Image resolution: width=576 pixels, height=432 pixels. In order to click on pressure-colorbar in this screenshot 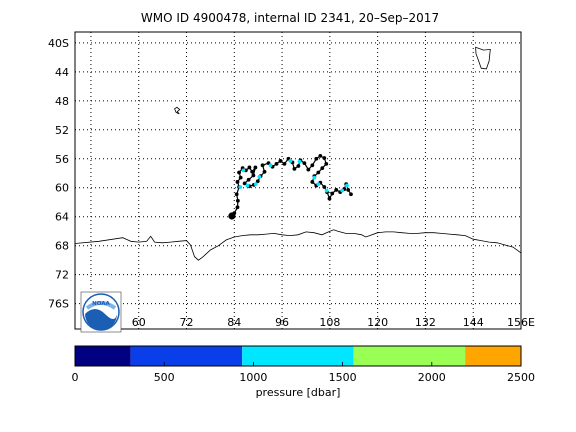, I will do `click(298, 356)`.